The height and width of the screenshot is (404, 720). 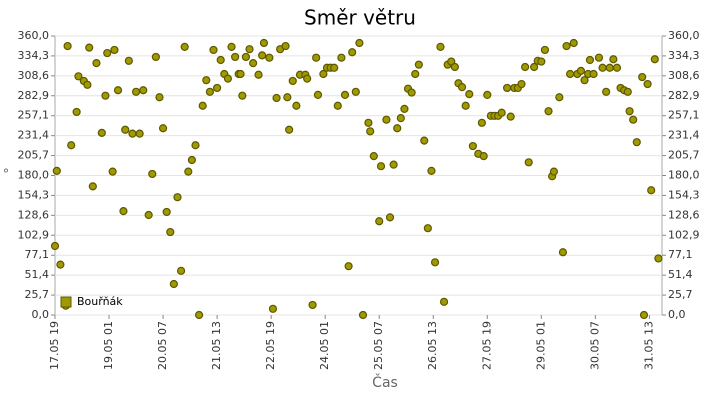 I want to click on y-tick-label: 102,9, so click(x=34, y=234).